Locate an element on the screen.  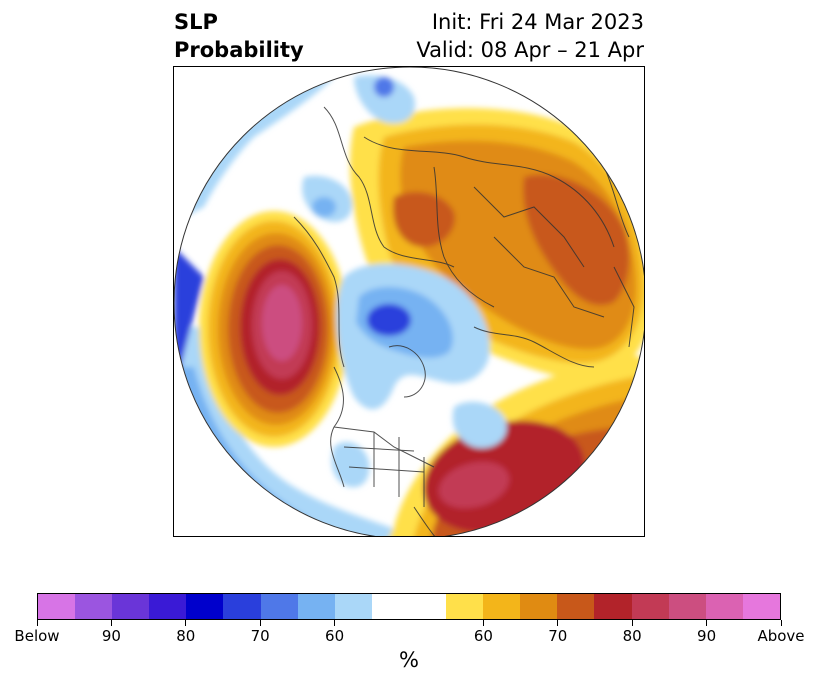
colorbar is located at coordinates (409, 606).